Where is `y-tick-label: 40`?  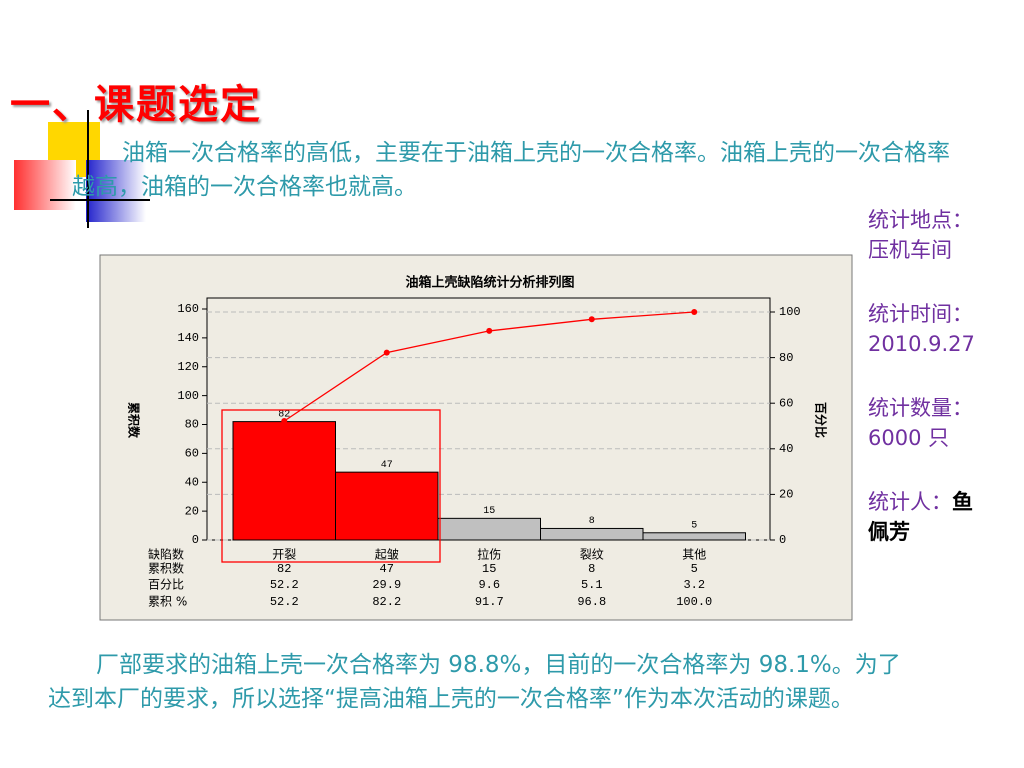
y-tick-label: 40 is located at coordinates (192, 482).